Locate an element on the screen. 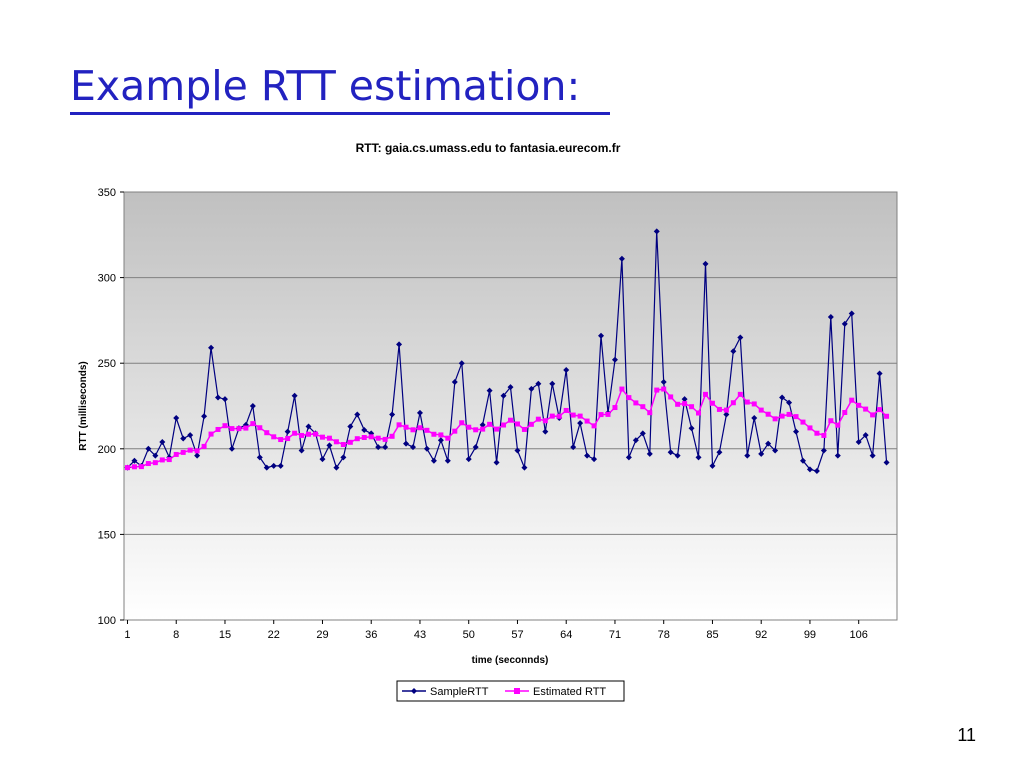 This screenshot has height=768, width=1024. x-tick-label: 106 is located at coordinates (859, 635).